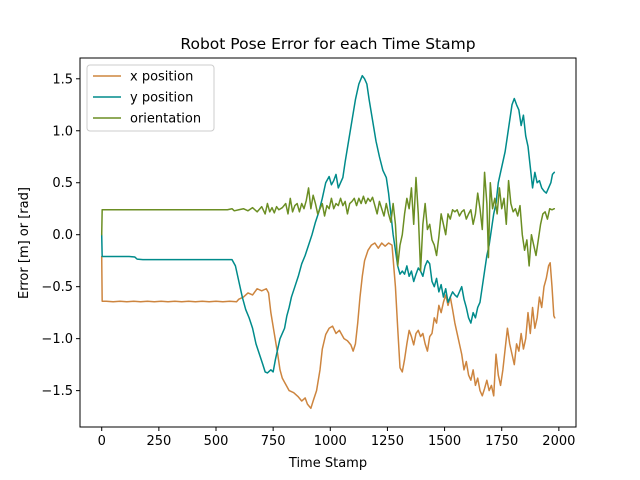  I want to click on y-axis: −1.5 −1.0 −0.5 0.0 0.5 1.0 1.5, so click(60, 235).